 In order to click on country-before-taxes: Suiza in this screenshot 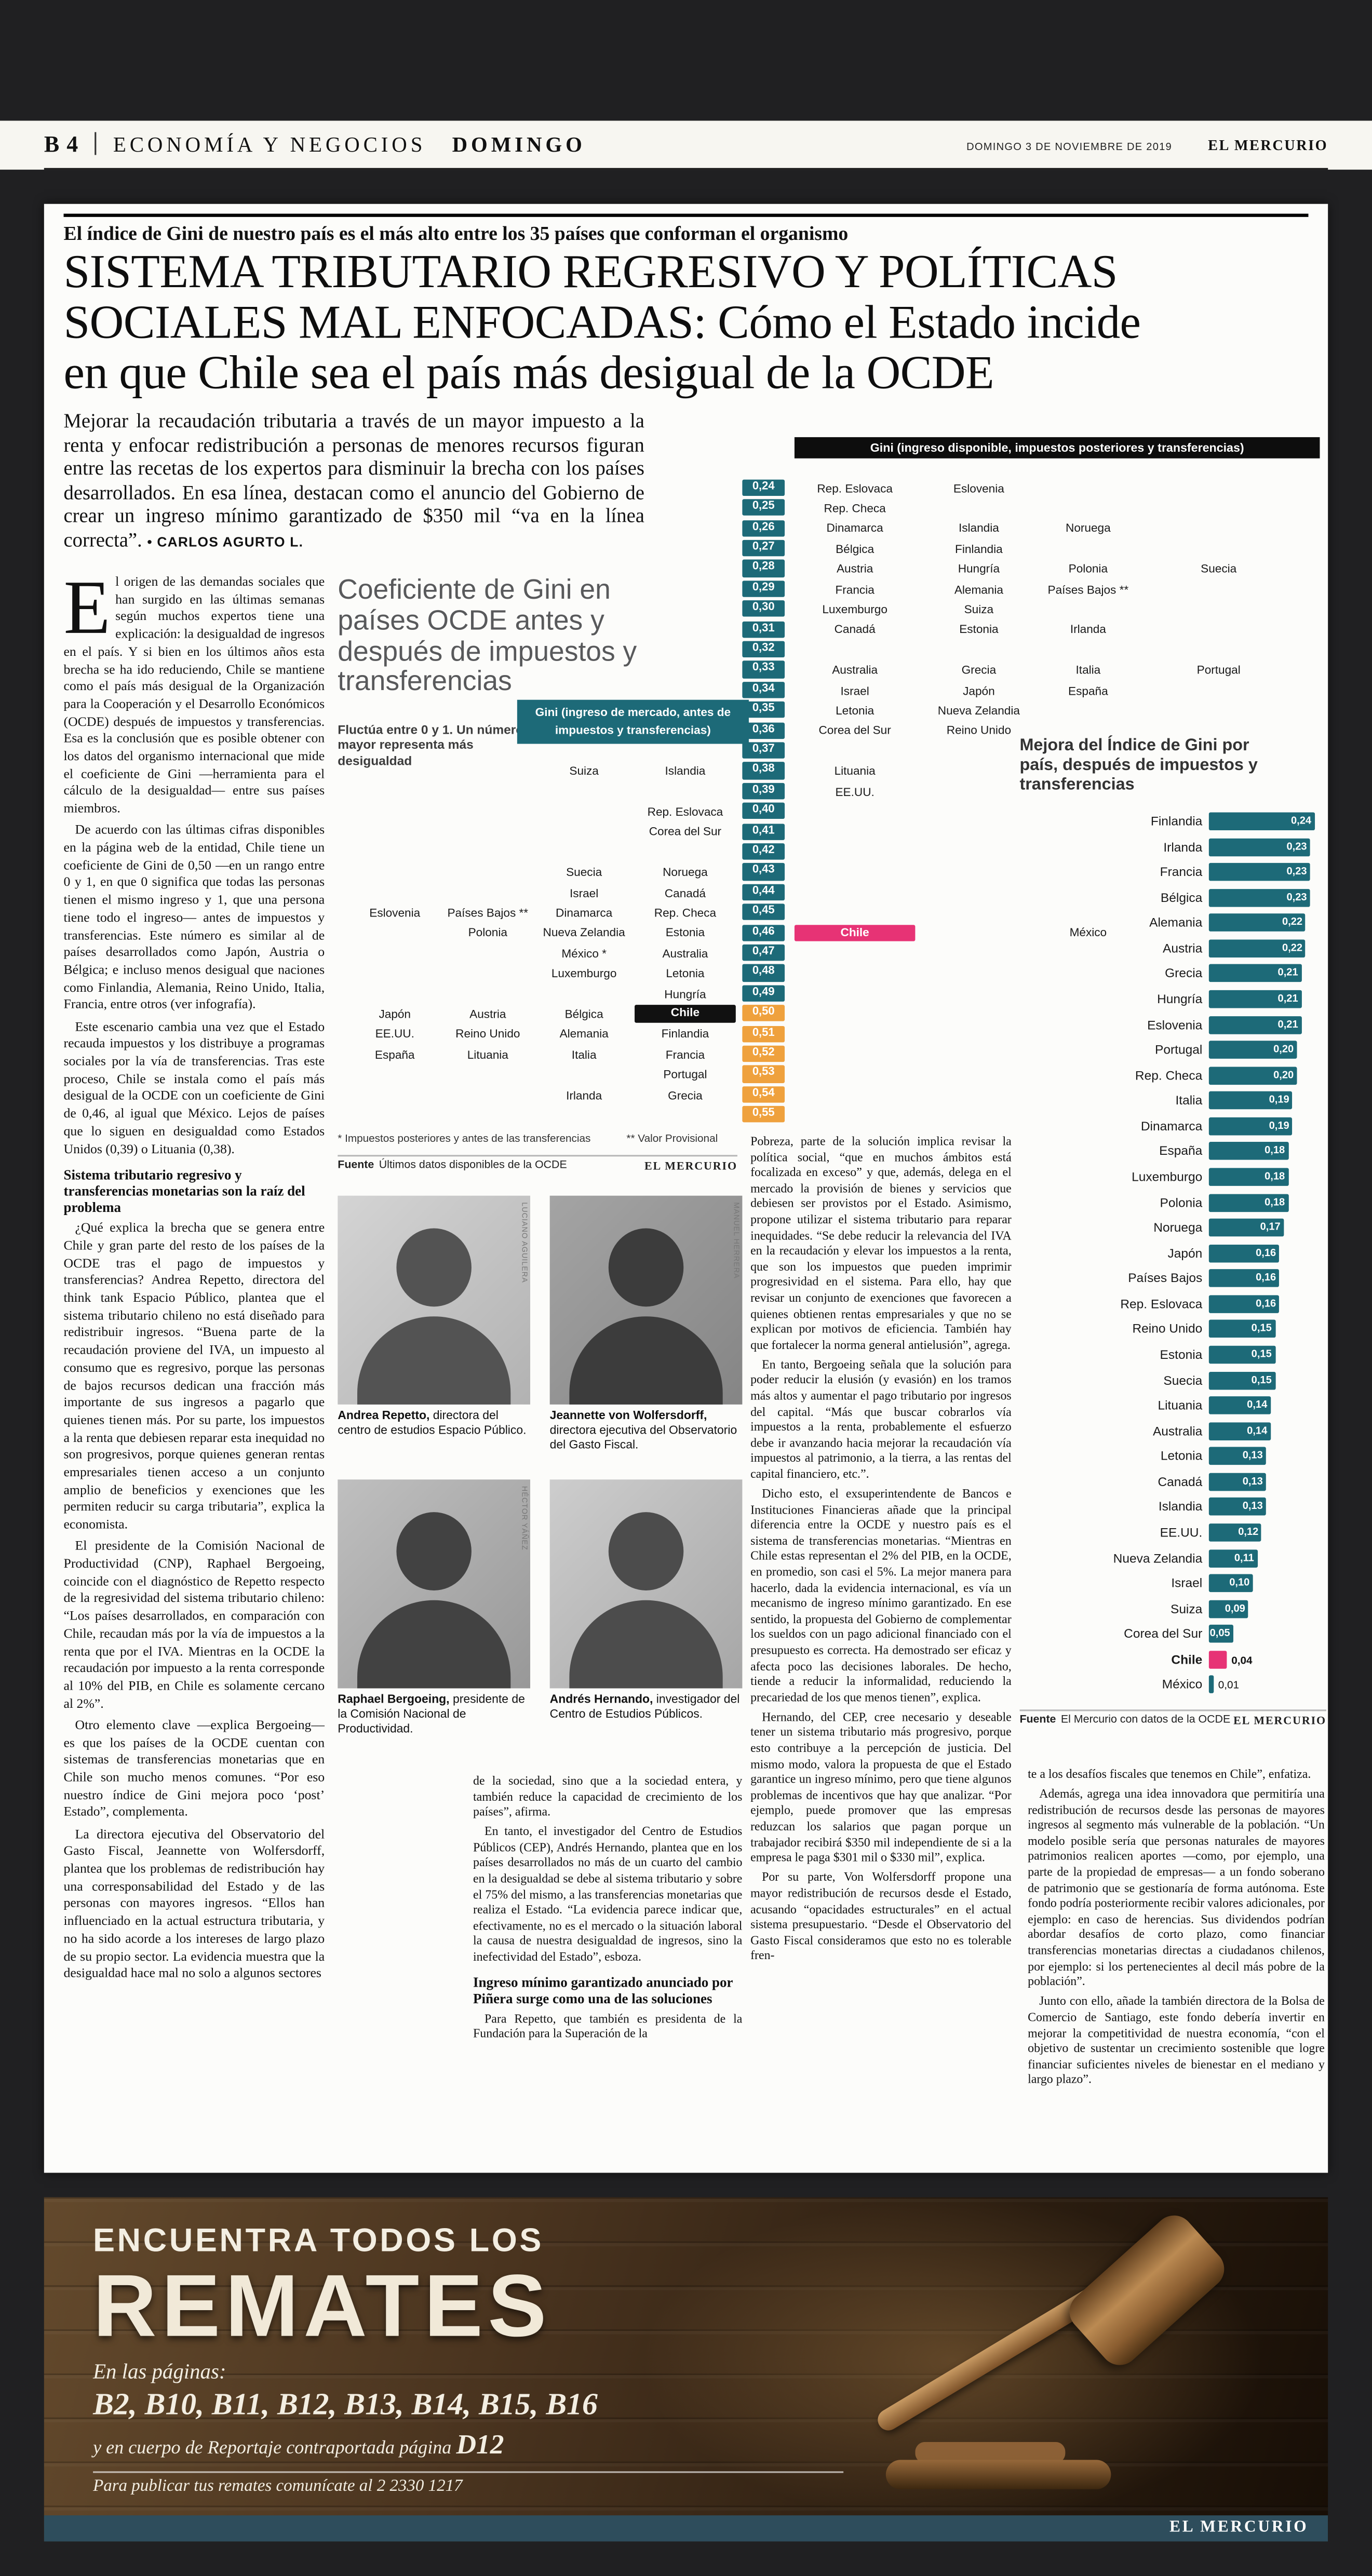, I will do `click(584, 771)`.